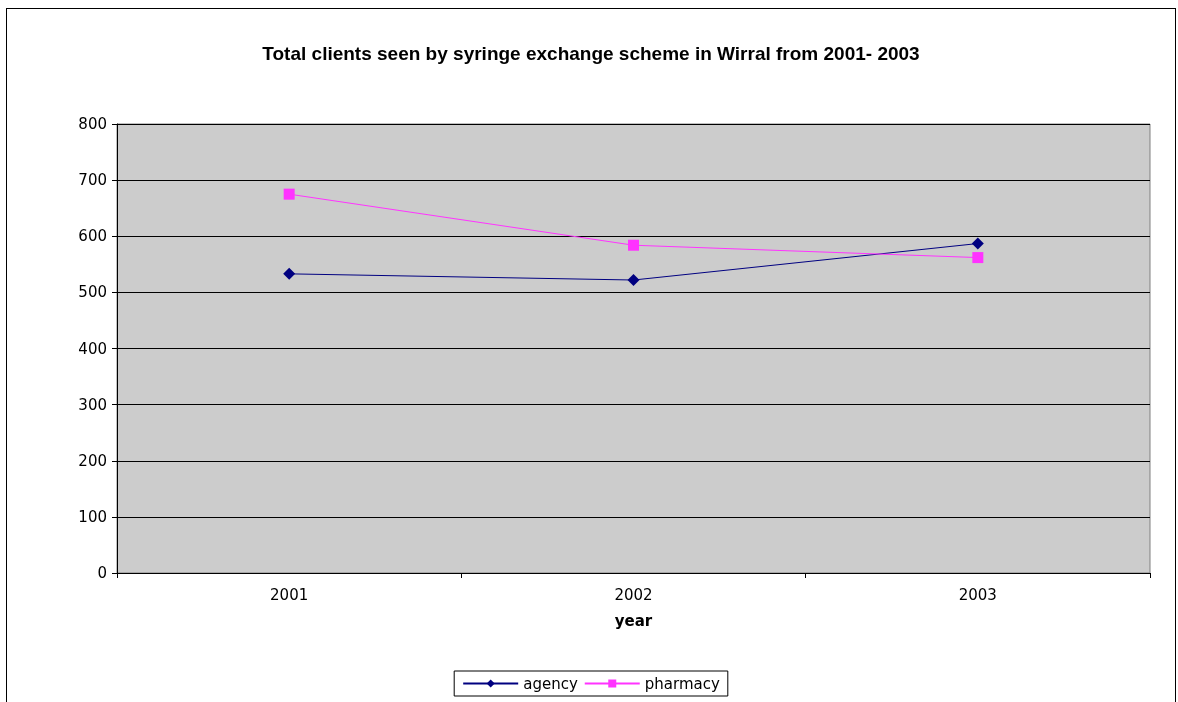 This screenshot has width=1178, height=702. I want to click on x-tick-label: 2001, so click(289, 594).